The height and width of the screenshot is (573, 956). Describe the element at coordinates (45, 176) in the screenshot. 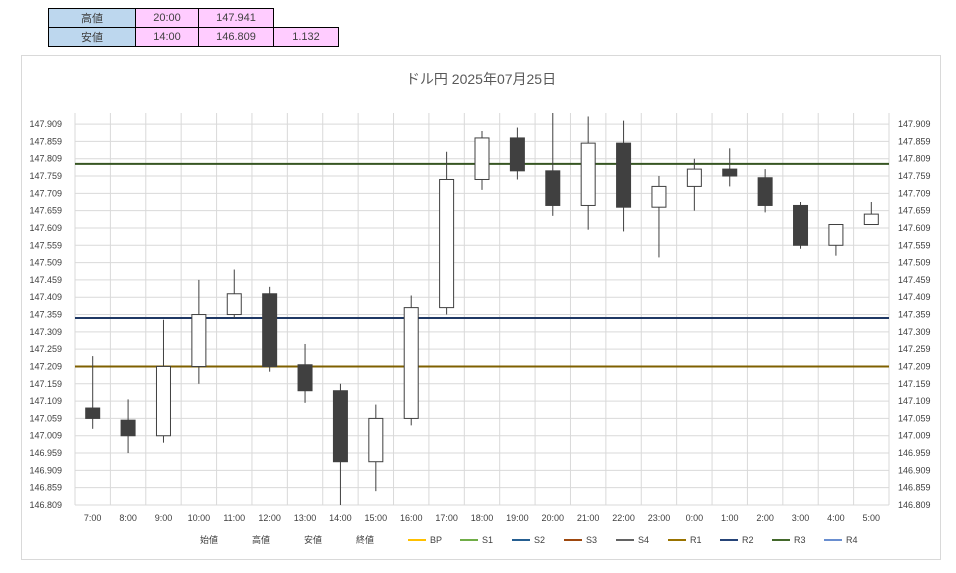

I see `y-tick-label-left: 147.759` at that location.